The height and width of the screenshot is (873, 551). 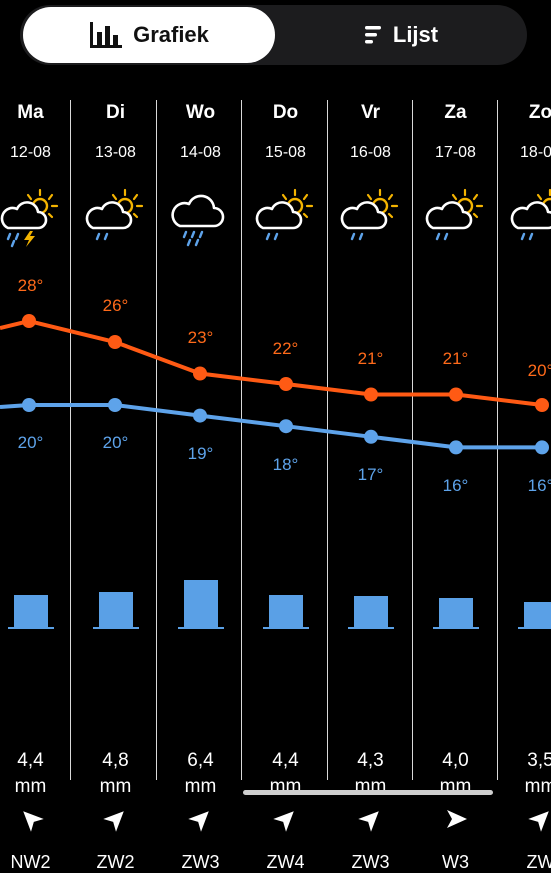 What do you see at coordinates (539, 112) in the screenshot?
I see `day-name: Zo` at bounding box center [539, 112].